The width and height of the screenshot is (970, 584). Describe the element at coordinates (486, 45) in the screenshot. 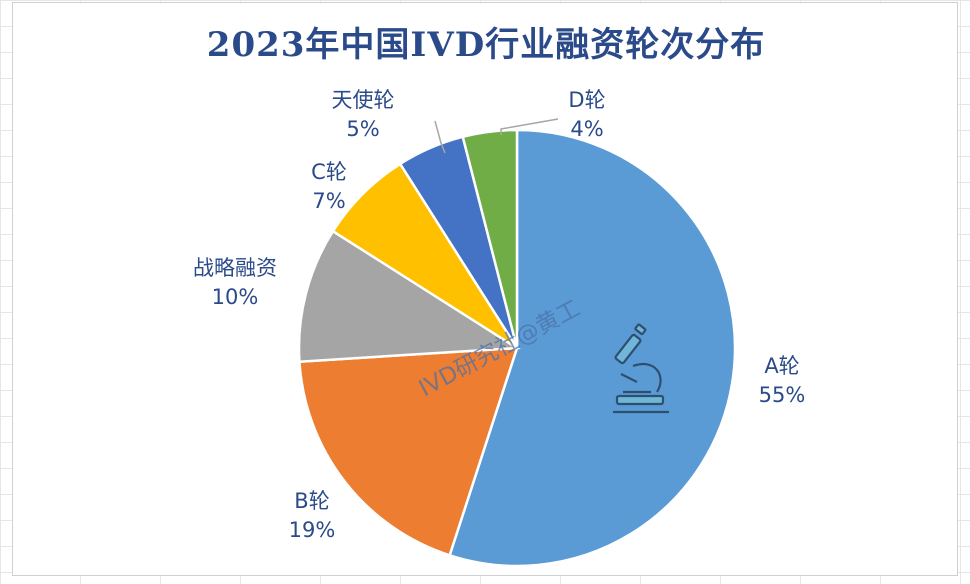

I see `chart-title: 2023年中国IVD行业融资轮次分布` at that location.